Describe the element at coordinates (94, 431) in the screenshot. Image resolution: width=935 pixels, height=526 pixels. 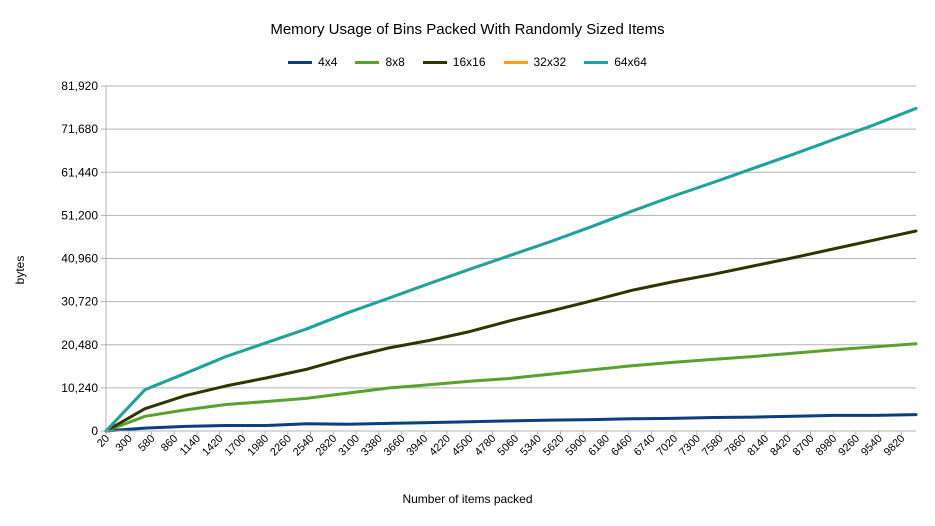
I see `y-tick-label: 0` at that location.